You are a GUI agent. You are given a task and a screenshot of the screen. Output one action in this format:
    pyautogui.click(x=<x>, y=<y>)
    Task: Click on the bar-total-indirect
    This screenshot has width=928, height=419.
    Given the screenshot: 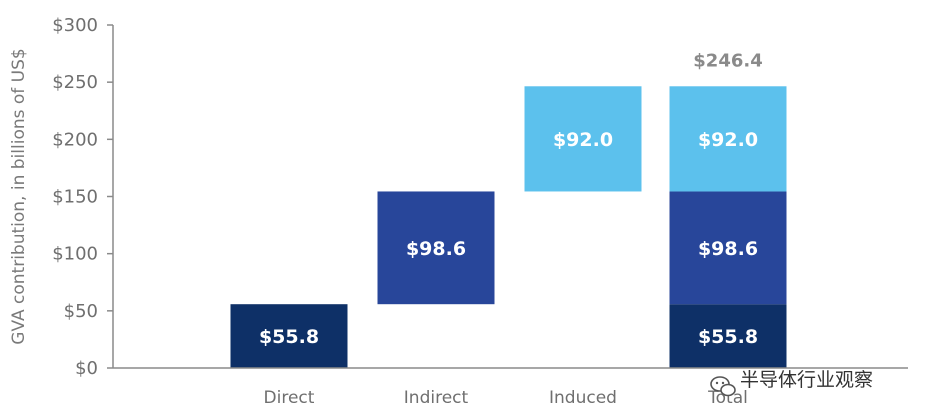 What is the action you would take?
    pyautogui.click(x=728, y=248)
    